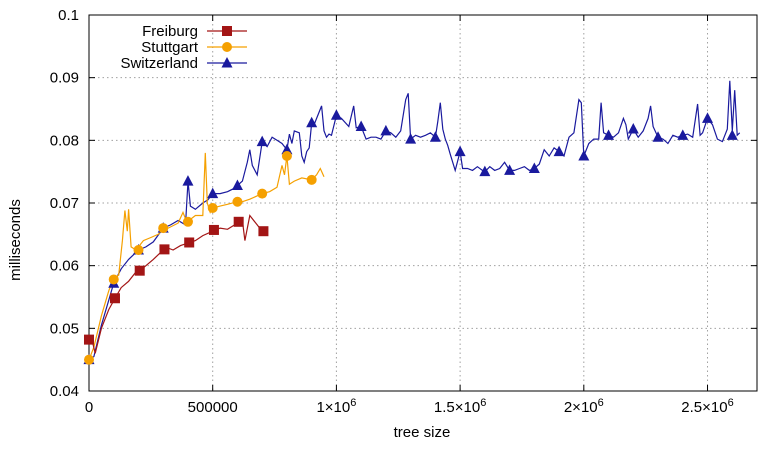  What do you see at coordinates (89, 407) in the screenshot?
I see `x-tick-label: 0` at bounding box center [89, 407].